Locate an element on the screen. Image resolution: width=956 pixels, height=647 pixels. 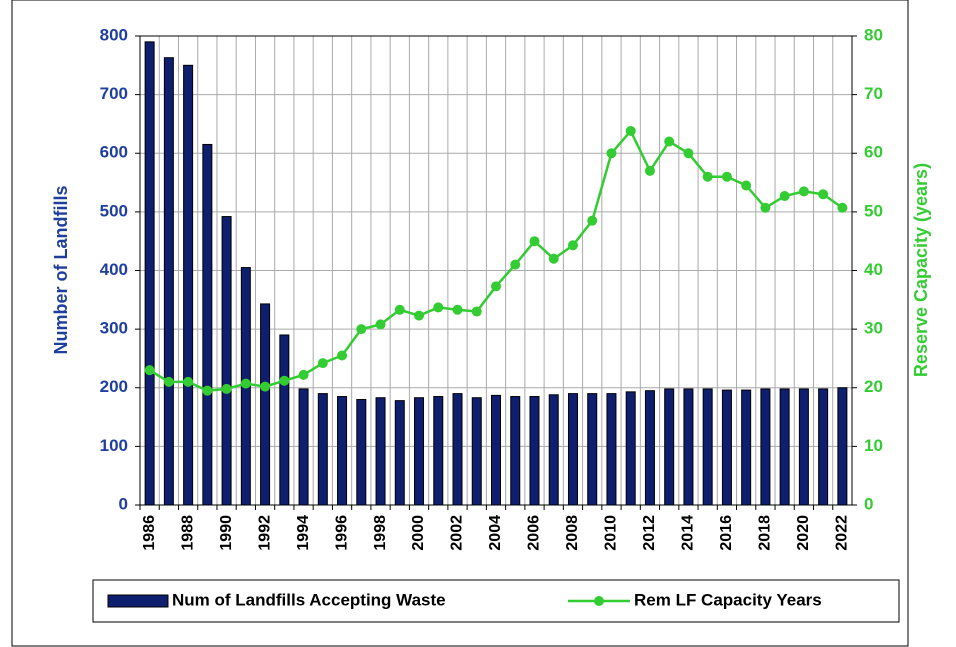
x-tick-label: 2002 is located at coordinates (457, 533).